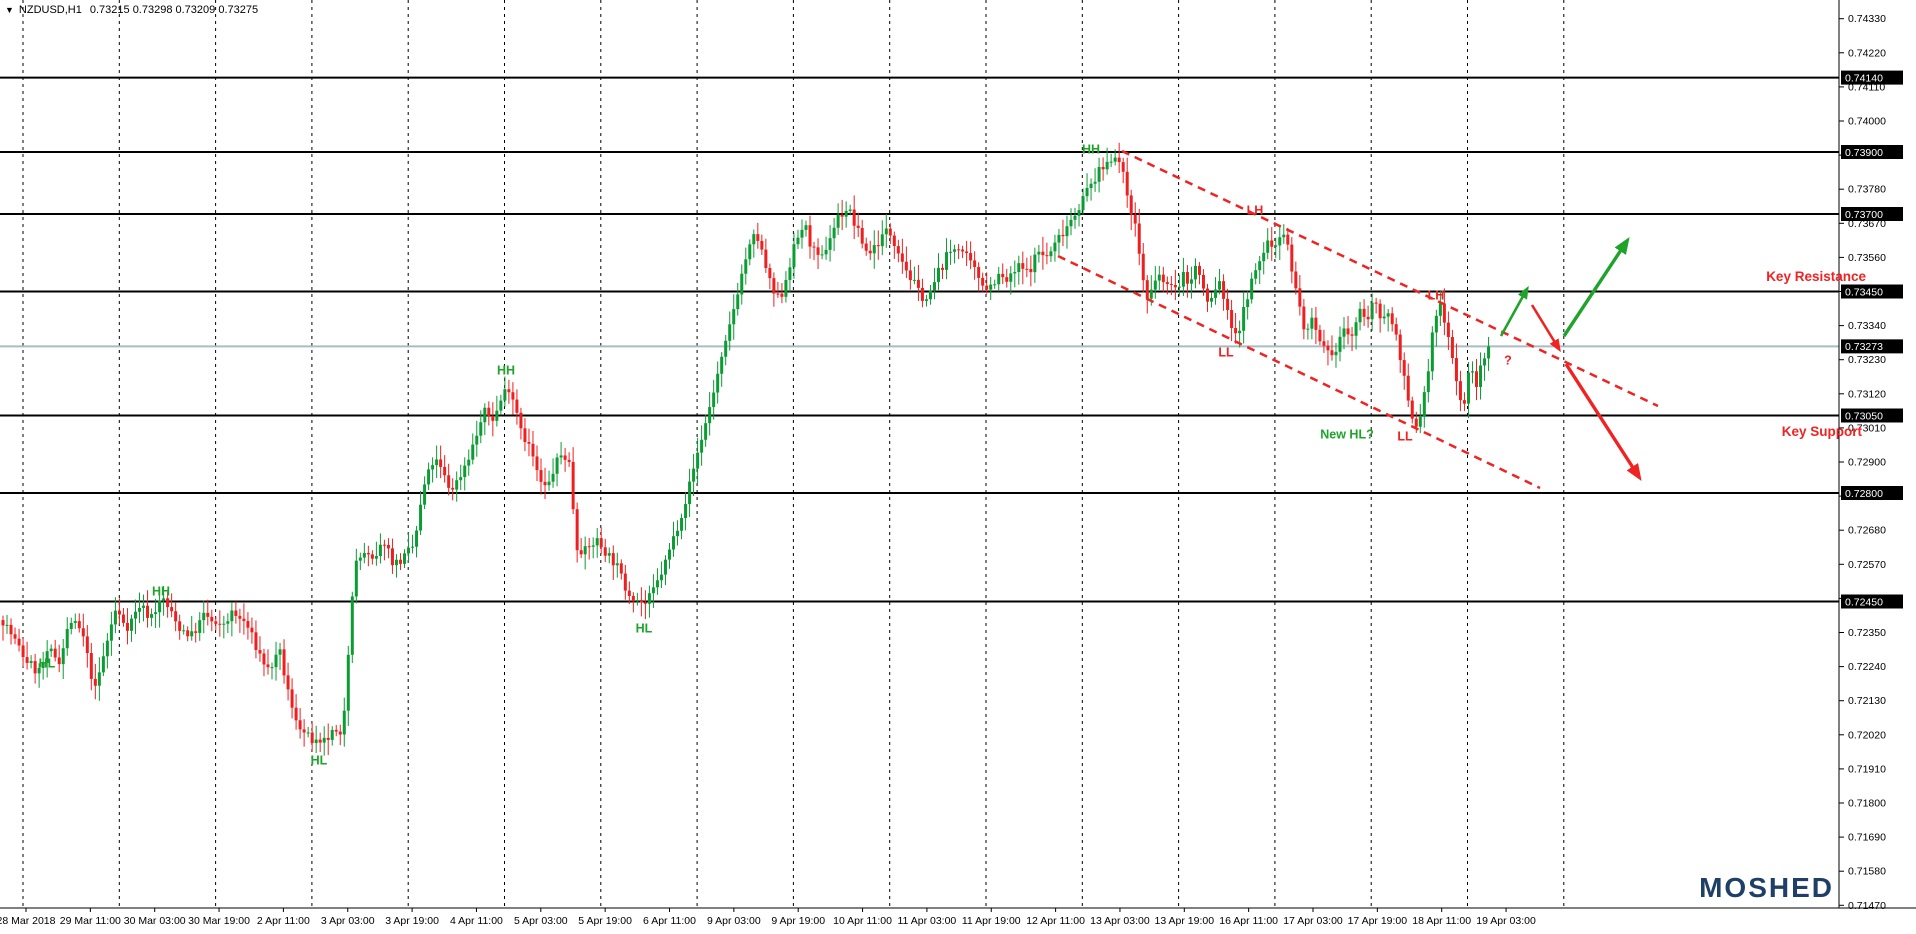  I want to click on time-tick-label: 18 Apr 11:00, so click(1441, 921).